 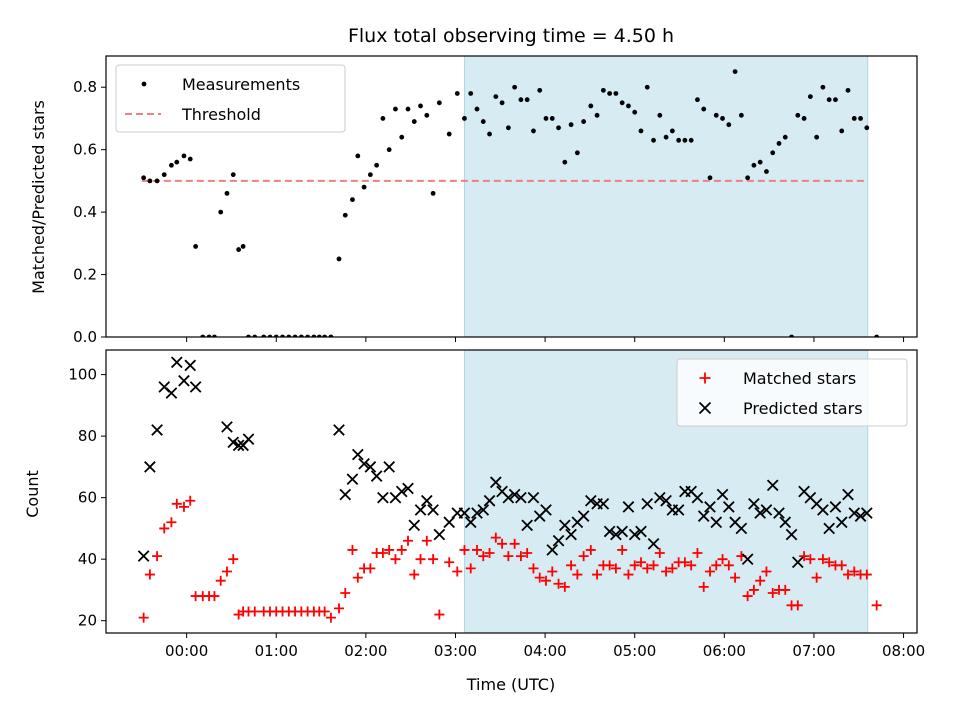 I want to click on bottom-legend-box, so click(x=792, y=392).